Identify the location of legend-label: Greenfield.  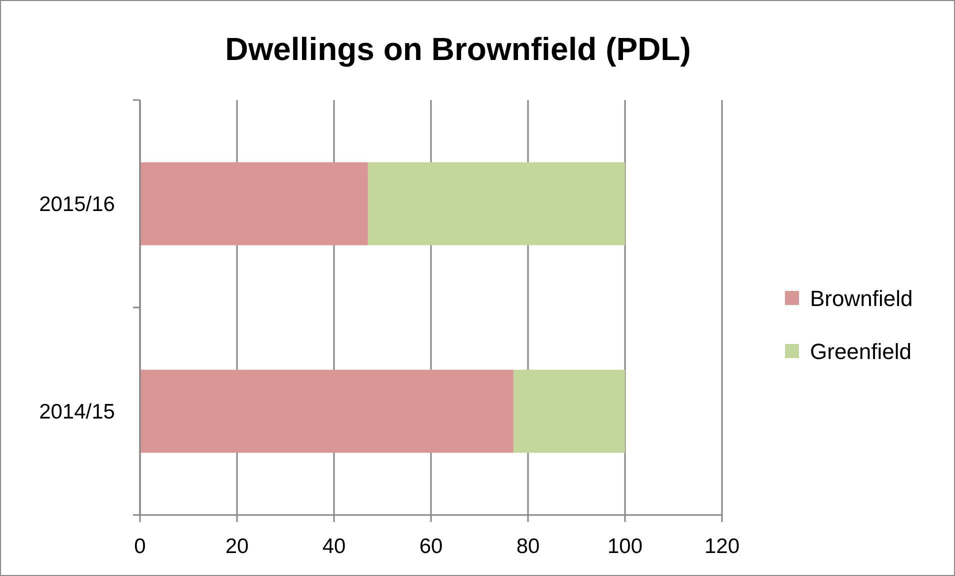
(861, 351).